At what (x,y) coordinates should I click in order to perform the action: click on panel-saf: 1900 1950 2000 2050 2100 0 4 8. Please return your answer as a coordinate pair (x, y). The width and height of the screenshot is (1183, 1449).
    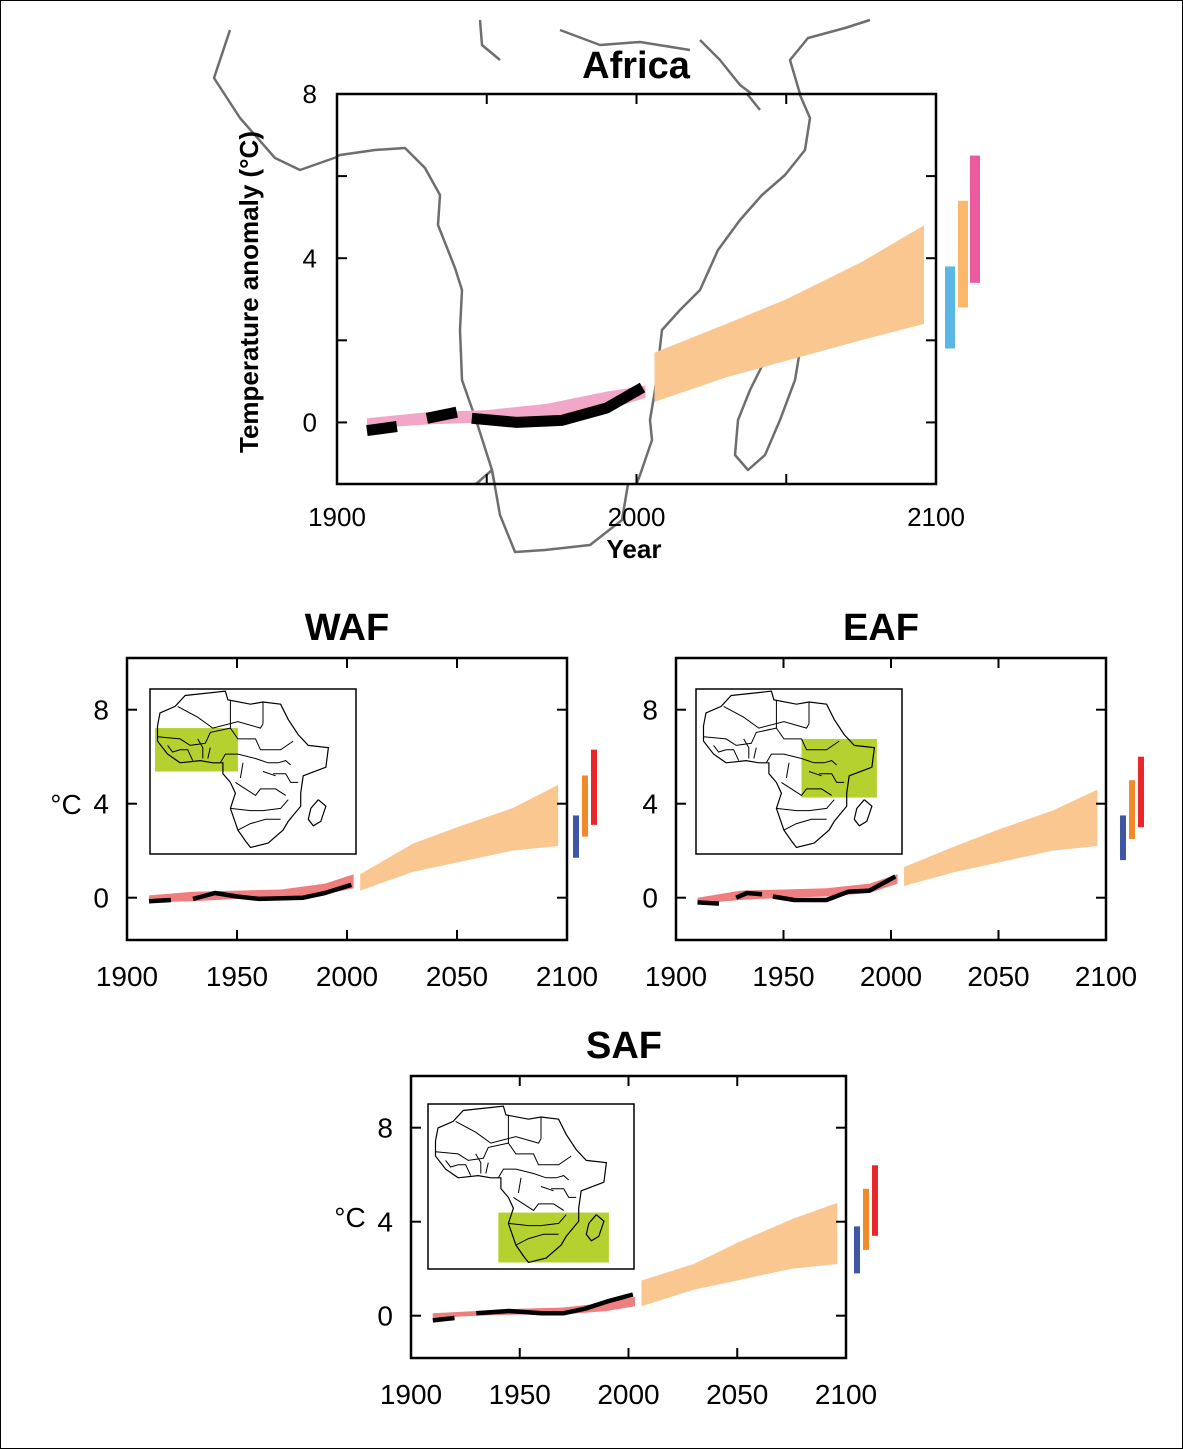
    Looking at the image, I should click on (627, 1242).